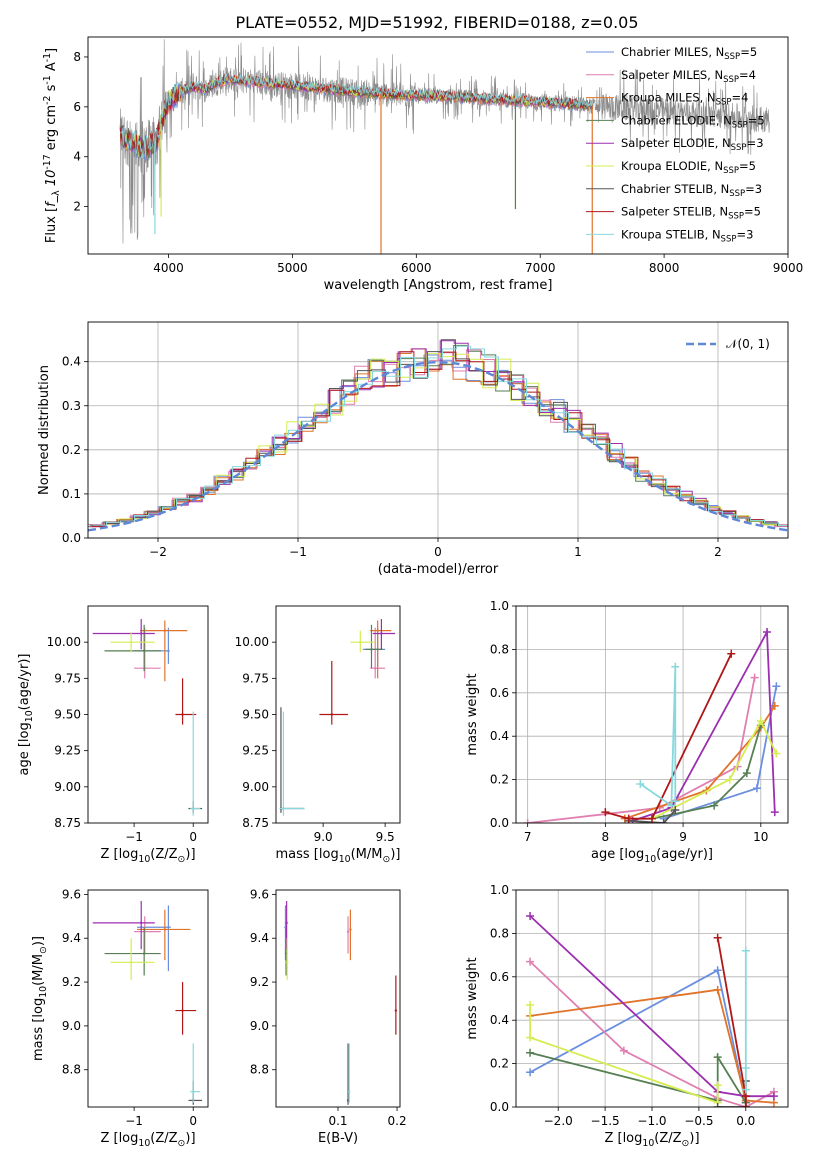 Image resolution: width=819 pixels, height=1170 pixels. I want to click on x-tick-label: −0.5, so click(698, 1121).